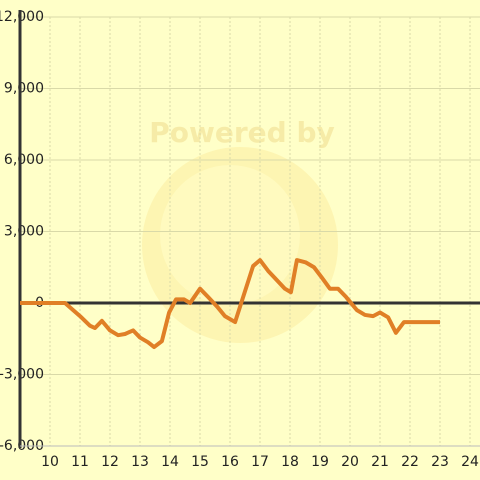  Describe the element at coordinates (140, 462) in the screenshot. I see `x-tick-label: 13` at that location.